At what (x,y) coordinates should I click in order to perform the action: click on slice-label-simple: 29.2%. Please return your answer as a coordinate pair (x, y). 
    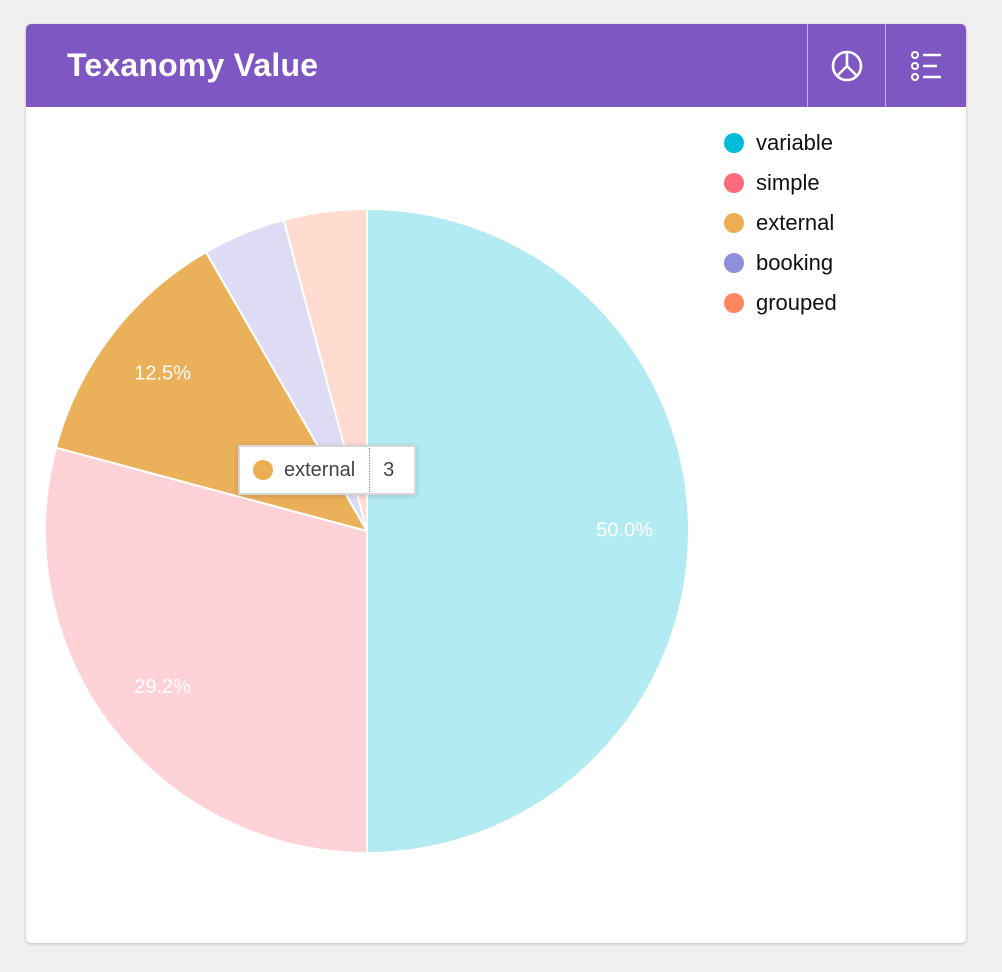
    Looking at the image, I should click on (162, 687).